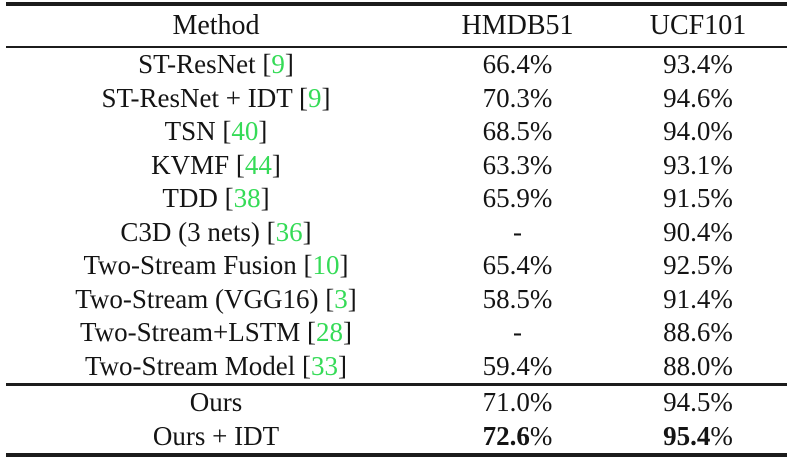 The height and width of the screenshot is (464, 793). What do you see at coordinates (216, 25) in the screenshot?
I see `column-header-method: Method` at bounding box center [216, 25].